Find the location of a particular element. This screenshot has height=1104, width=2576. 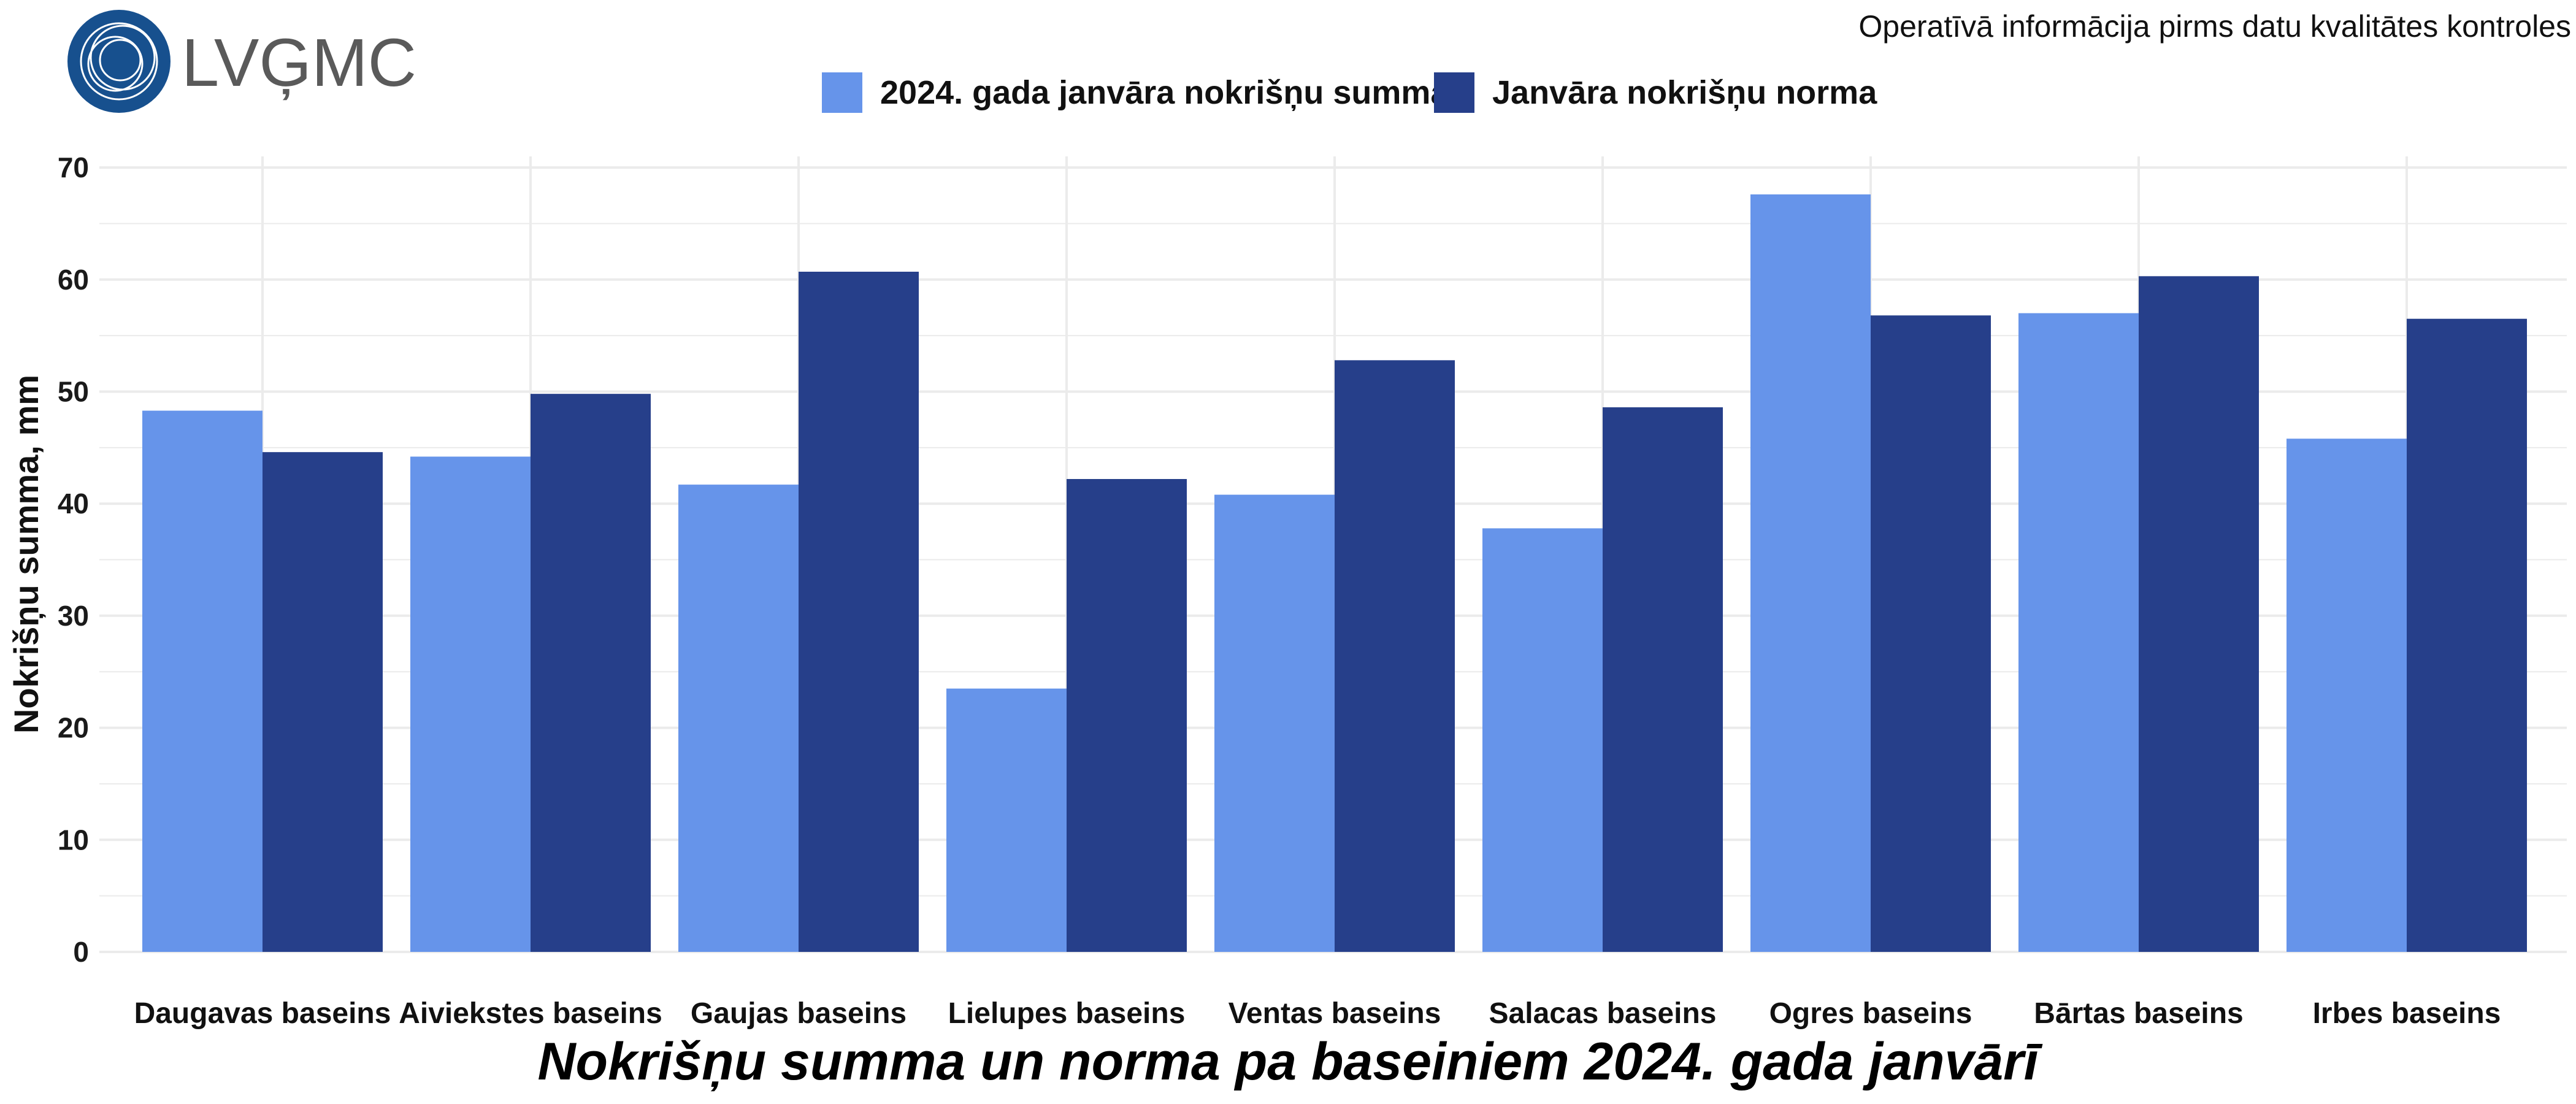

legend-label-actual: 2024. gada janvāra nokrišņu summa is located at coordinates (1164, 92).